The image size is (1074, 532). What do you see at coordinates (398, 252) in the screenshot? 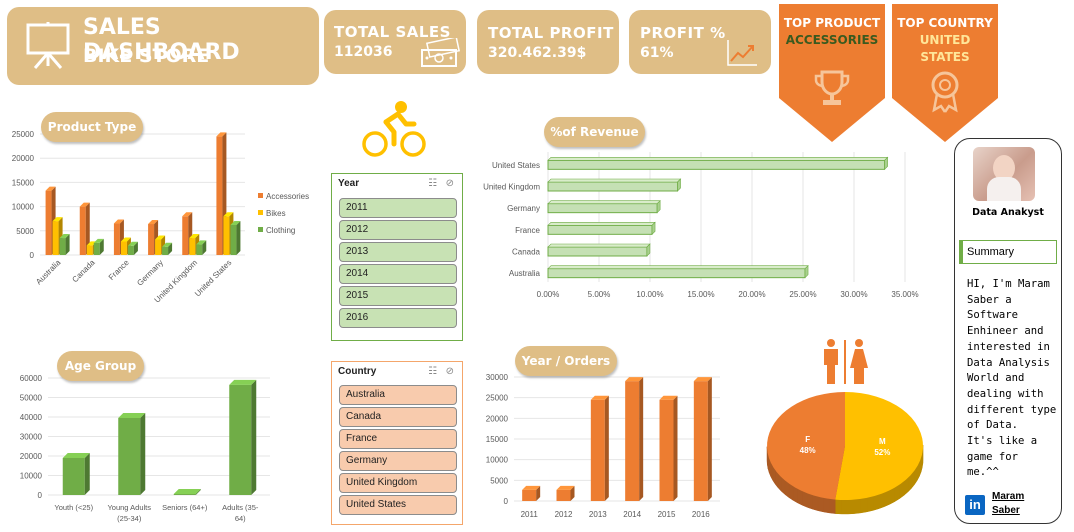
I see `year-item-2013: 2013` at bounding box center [398, 252].